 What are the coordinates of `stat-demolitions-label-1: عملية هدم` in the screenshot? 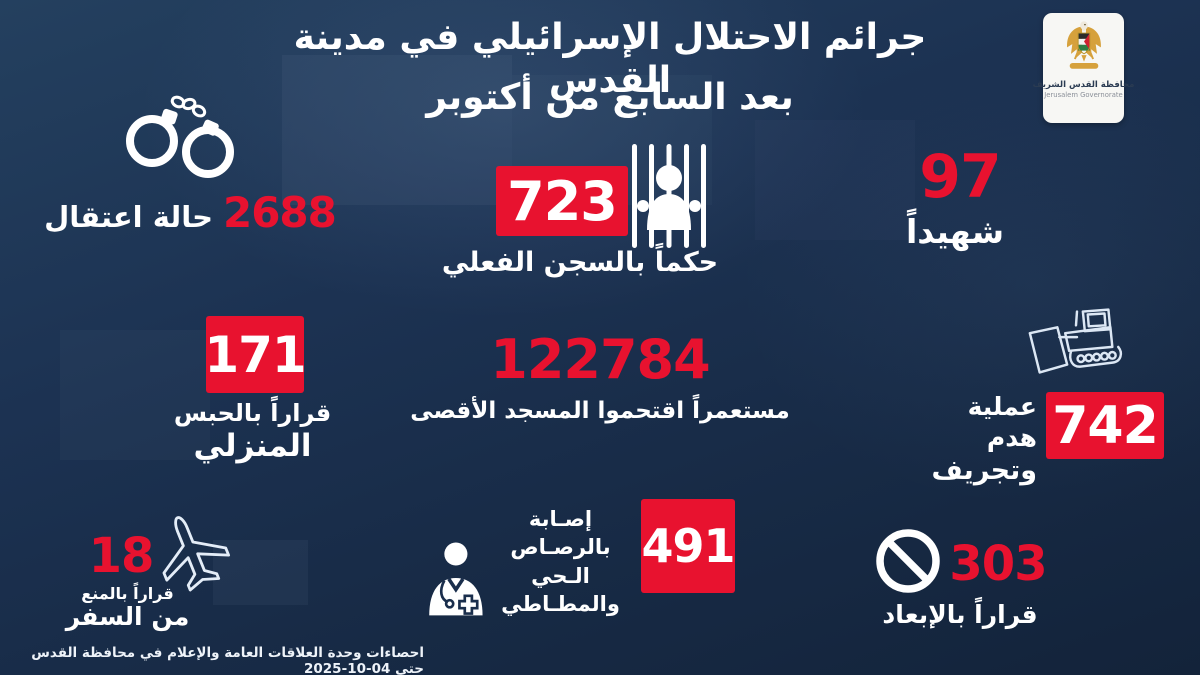 It's located at (1002, 422).